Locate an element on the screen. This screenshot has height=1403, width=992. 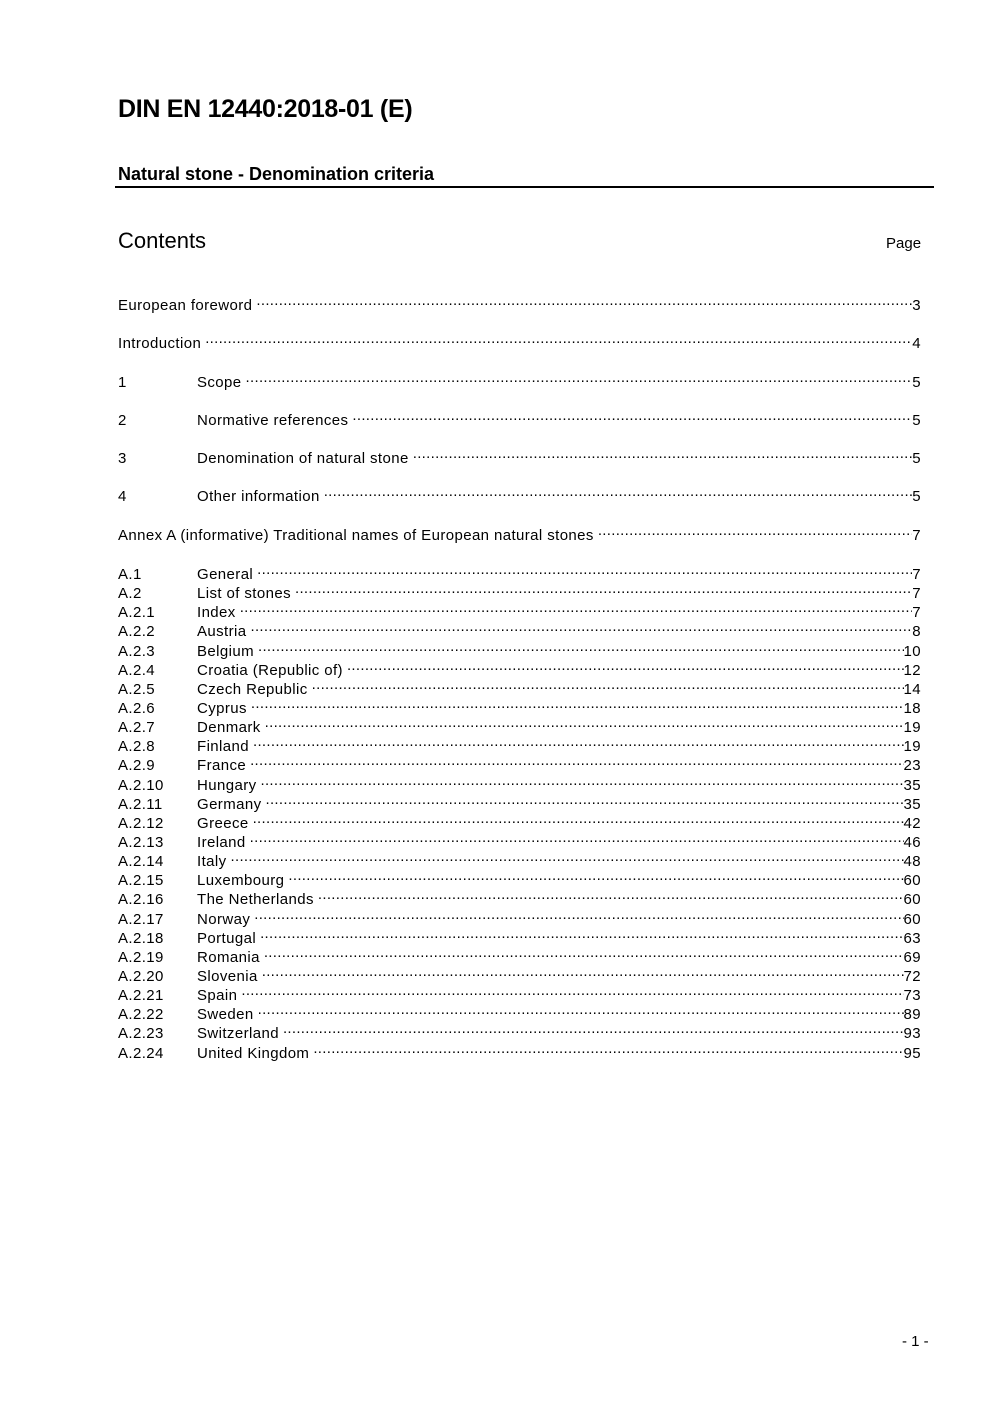
toc-entry: A.2.11 Germany 35 is located at coordinates (519, 802).